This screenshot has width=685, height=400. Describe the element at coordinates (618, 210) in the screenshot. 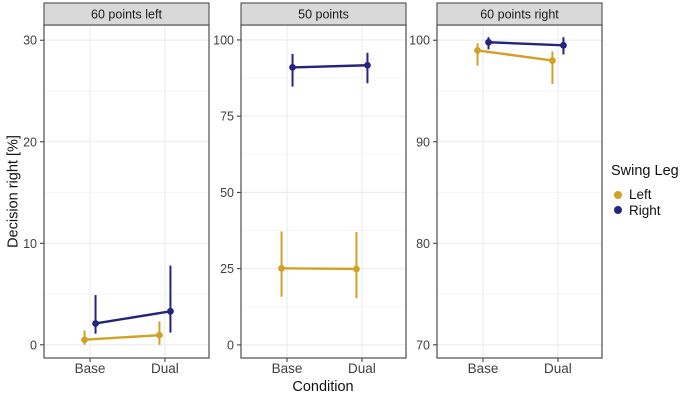

I see `right-series-swatch-icon` at that location.